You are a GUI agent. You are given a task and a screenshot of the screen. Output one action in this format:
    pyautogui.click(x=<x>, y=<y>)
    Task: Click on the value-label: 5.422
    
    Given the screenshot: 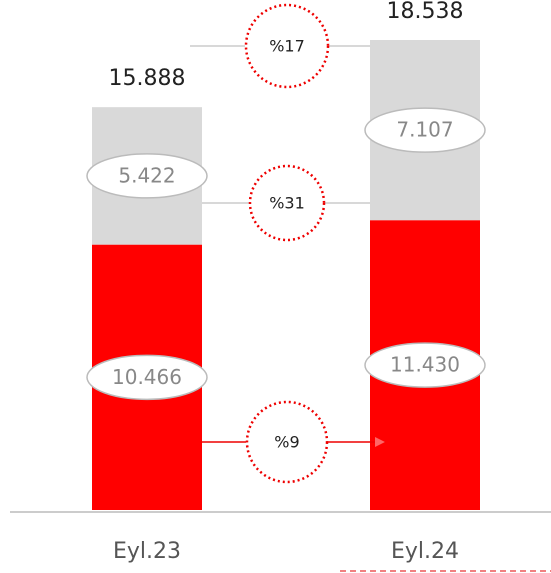 What is the action you would take?
    pyautogui.click(x=146, y=175)
    